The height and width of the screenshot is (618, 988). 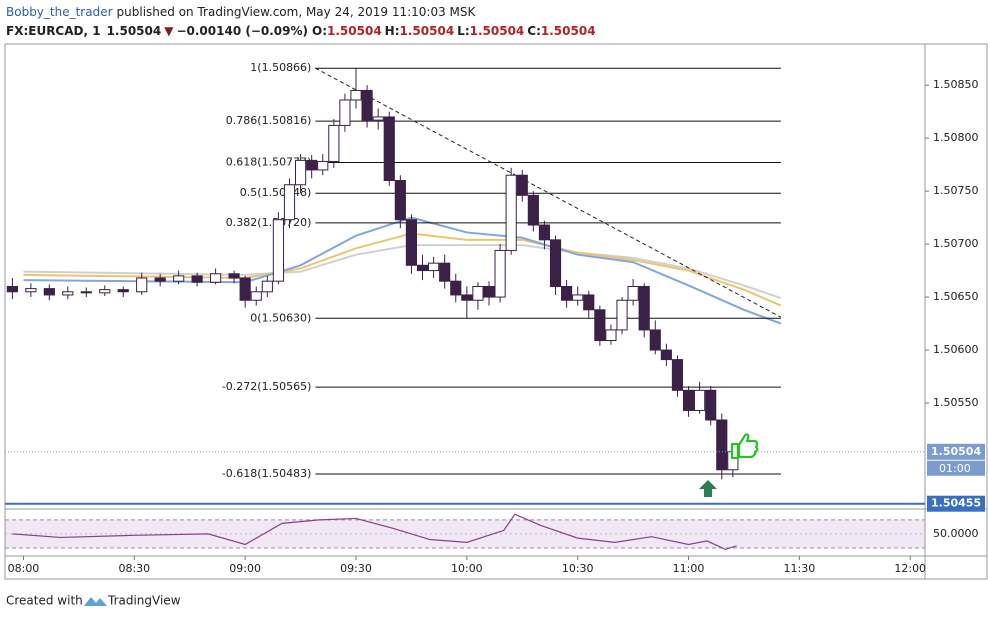 What do you see at coordinates (689, 568) in the screenshot?
I see `x-tick-label: 11:00` at bounding box center [689, 568].